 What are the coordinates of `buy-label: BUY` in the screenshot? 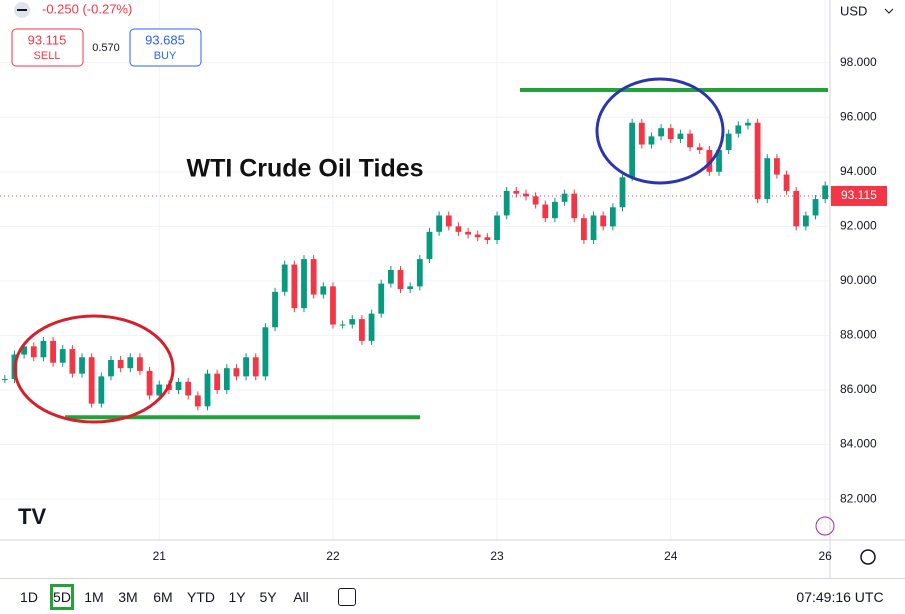 It's located at (165, 56).